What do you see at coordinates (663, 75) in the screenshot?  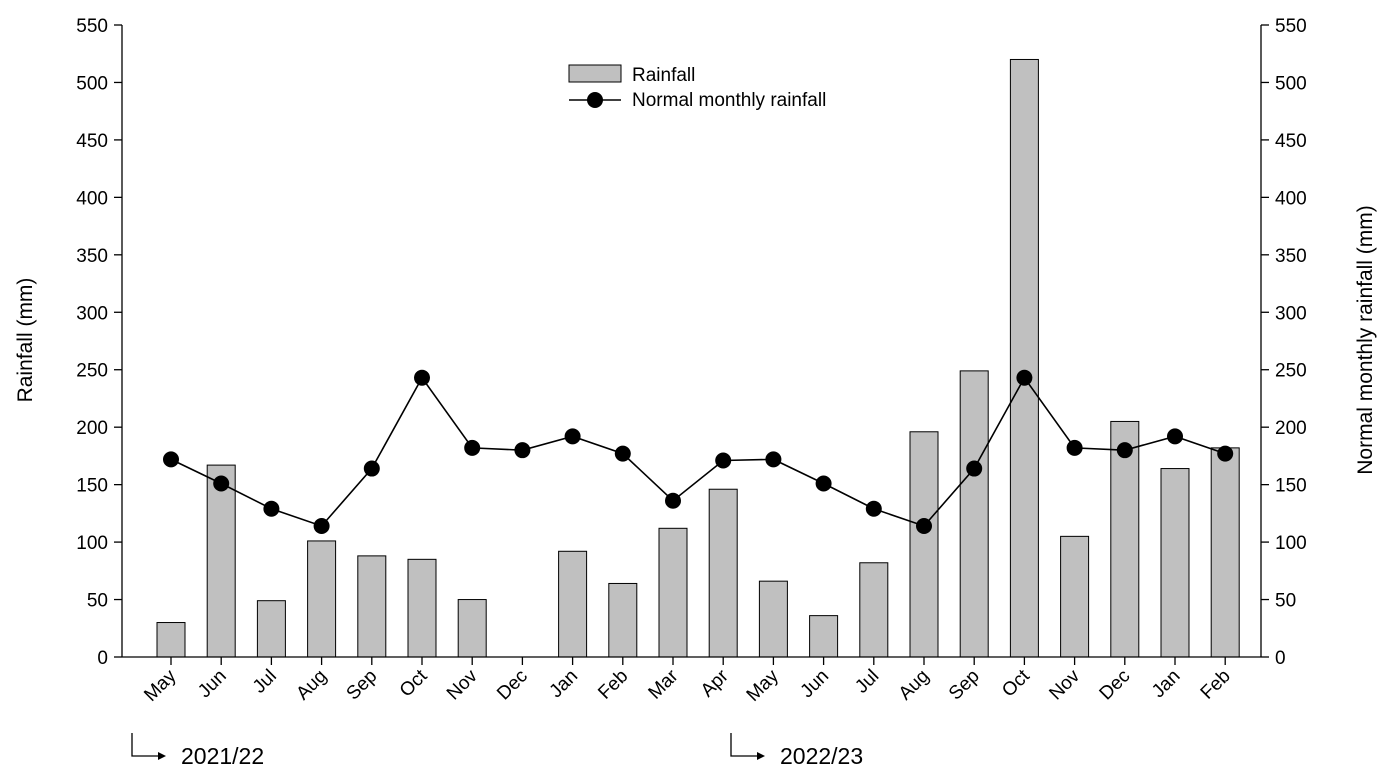 I see `legend-label-rainfall: Rainfall` at bounding box center [663, 75].